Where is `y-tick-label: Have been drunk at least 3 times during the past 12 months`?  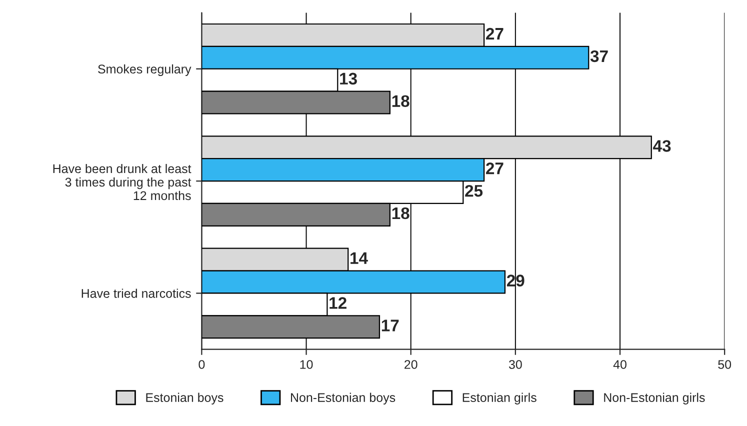
y-tick-label: Have been drunk at least 3 times during the past 12 months is located at coordinates (122, 182).